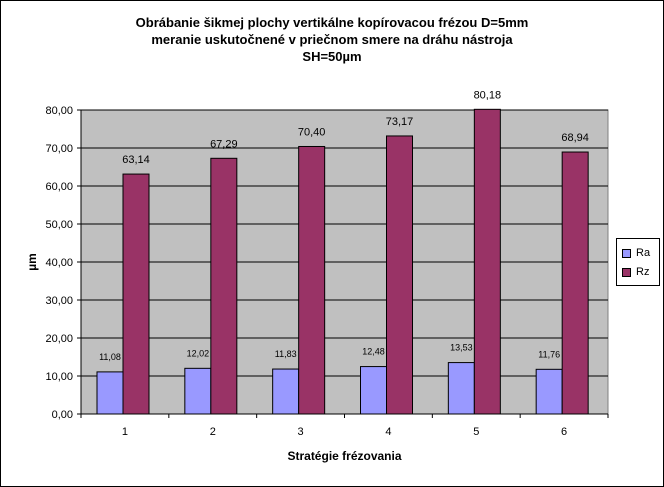 The height and width of the screenshot is (487, 664). What do you see at coordinates (125, 432) in the screenshot?
I see `x-tick-label: 1` at bounding box center [125, 432].